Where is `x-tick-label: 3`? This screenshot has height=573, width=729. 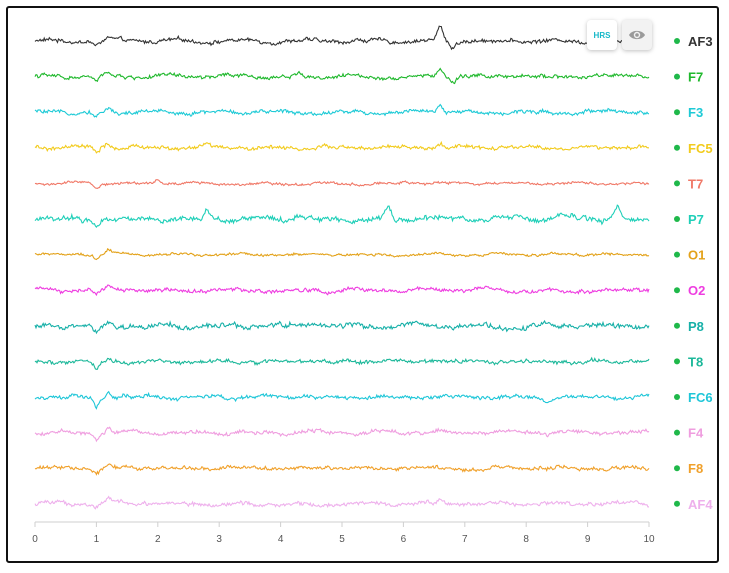 x-tick-label: 3 is located at coordinates (219, 539).